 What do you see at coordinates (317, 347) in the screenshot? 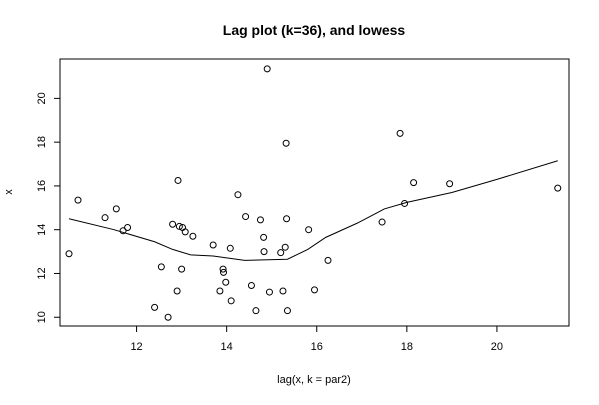
I see `x-tick-label: 16` at bounding box center [317, 347].